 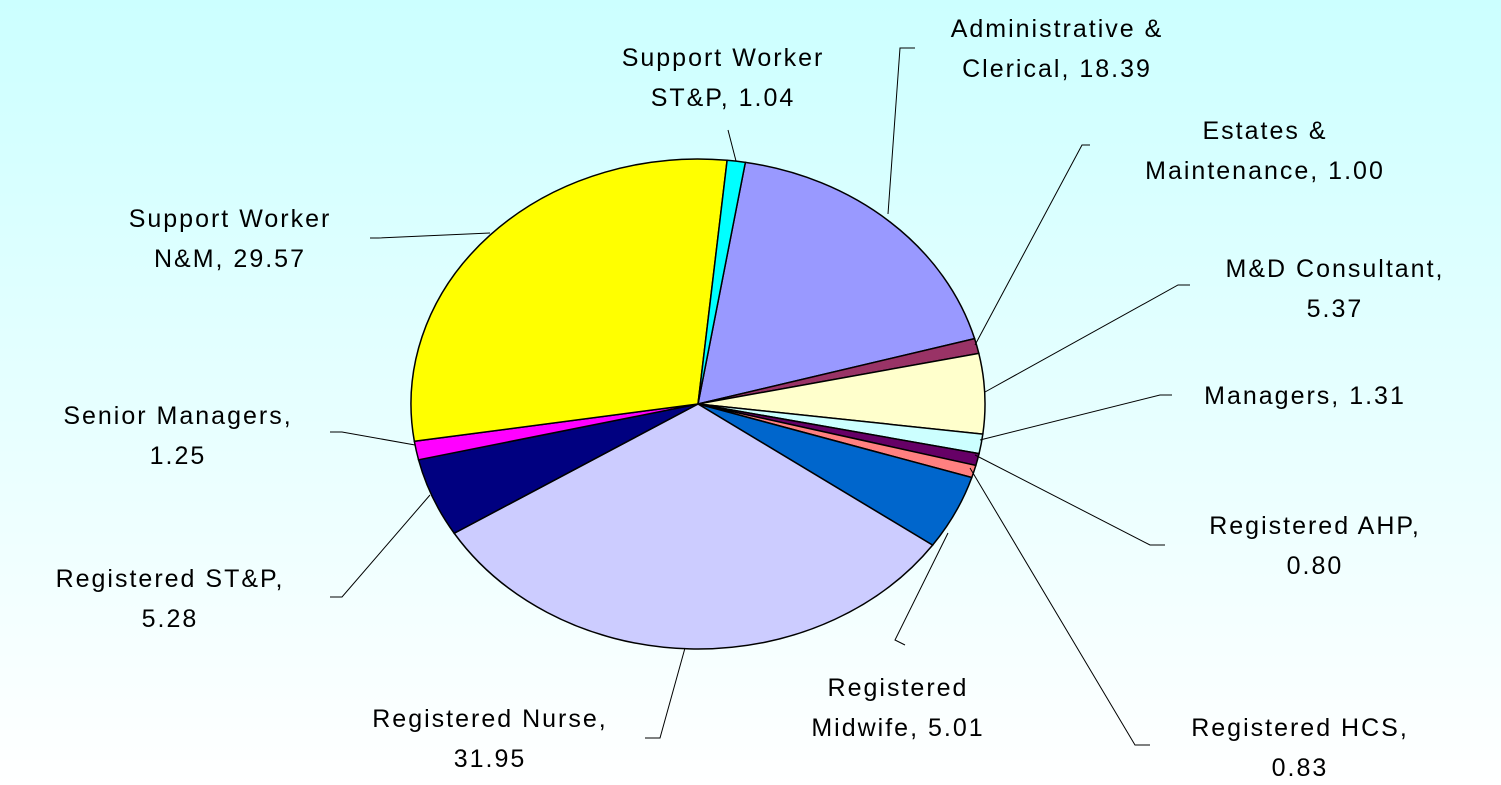 I want to click on slice-label: Administrative &, so click(x=1057, y=29).